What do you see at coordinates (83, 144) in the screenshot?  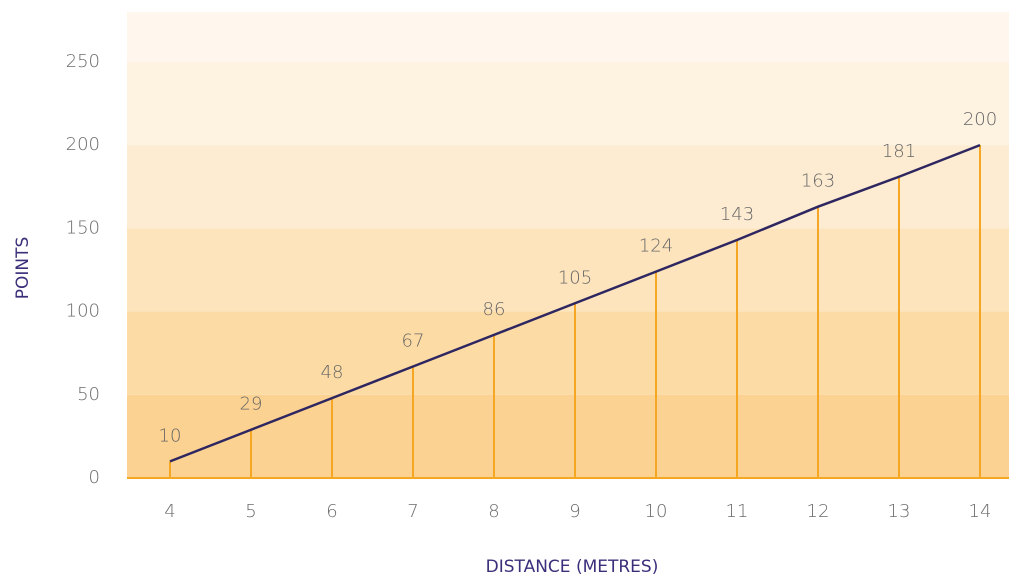 I see `y-tick-label: 200` at bounding box center [83, 144].